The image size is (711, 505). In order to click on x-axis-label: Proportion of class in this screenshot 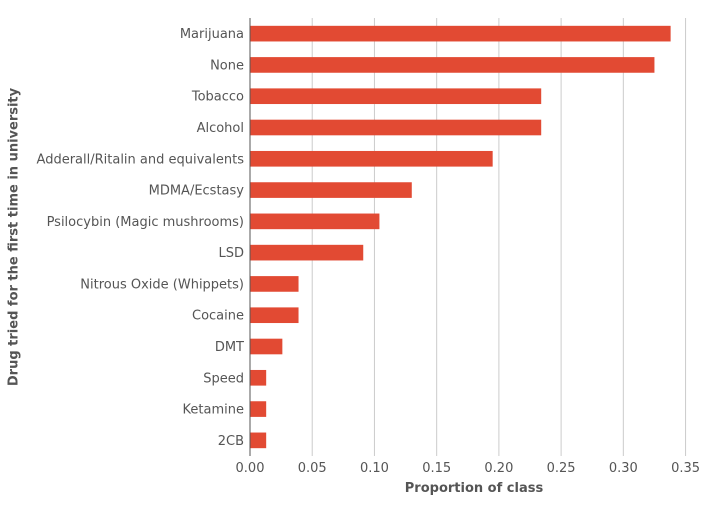, I will do `click(474, 488)`.